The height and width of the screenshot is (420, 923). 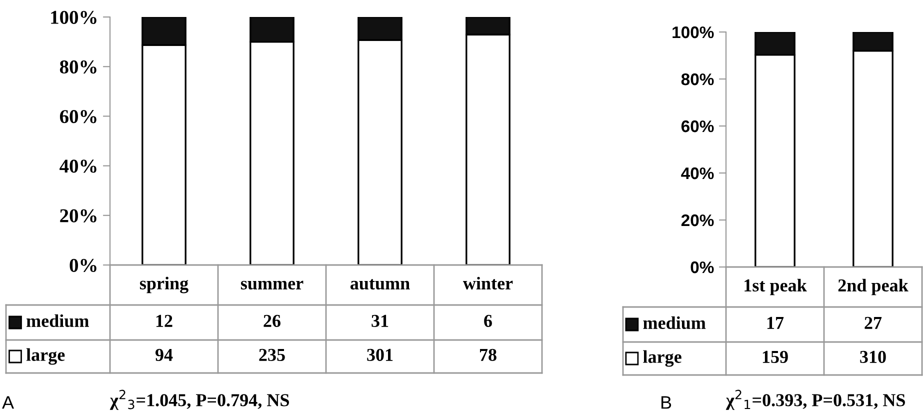 I want to click on text: 235, so click(x=272, y=355).